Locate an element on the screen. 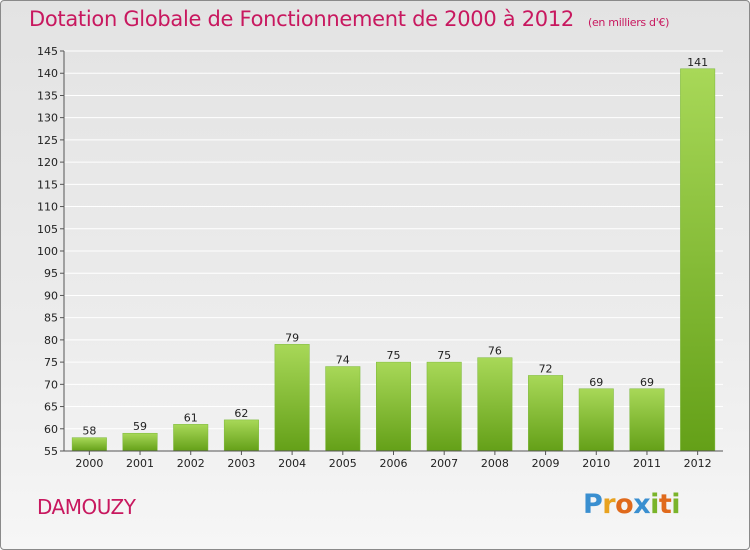  x-tick-label: 2008 is located at coordinates (495, 463).